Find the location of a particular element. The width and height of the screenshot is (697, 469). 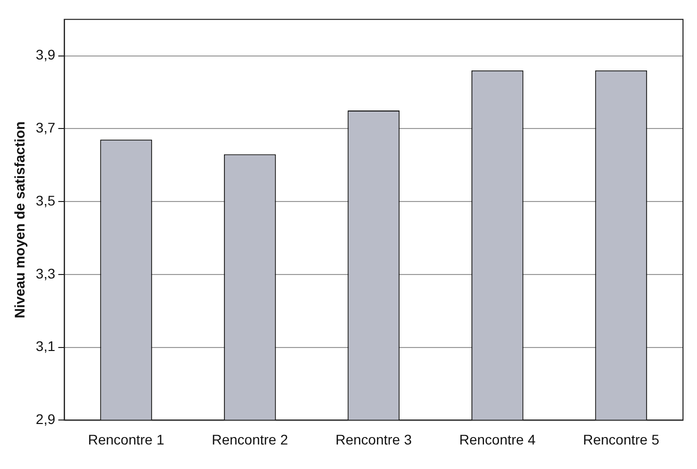

x-tick-label: Rencontre 1 is located at coordinates (126, 439).